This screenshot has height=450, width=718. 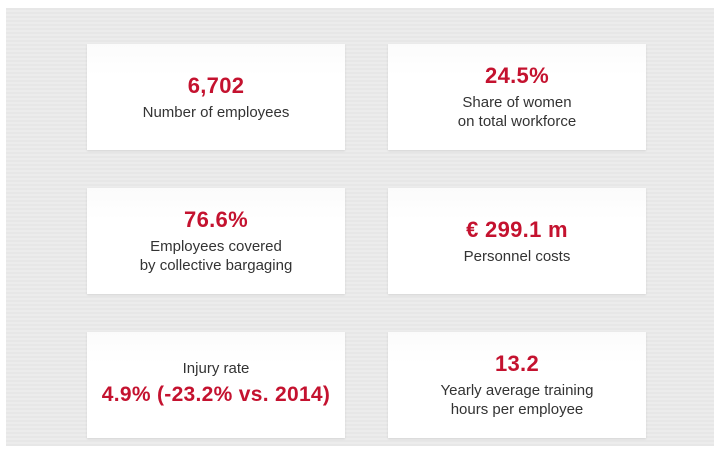 I want to click on kpi-value: 6,702, so click(x=216, y=85).